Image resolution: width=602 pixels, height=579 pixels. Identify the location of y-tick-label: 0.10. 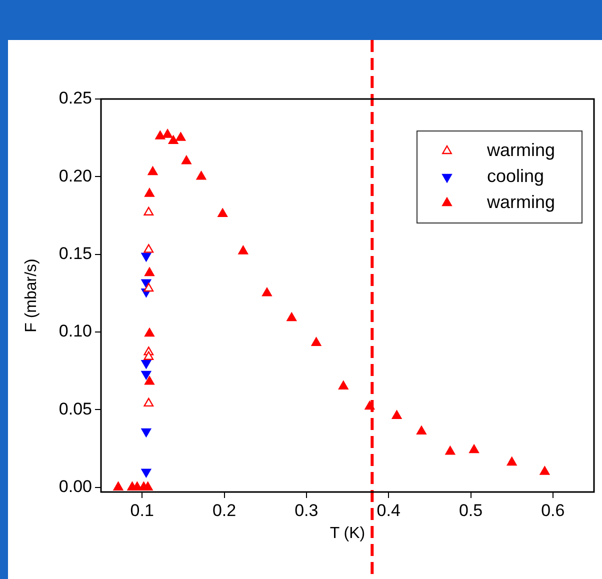
(75, 331).